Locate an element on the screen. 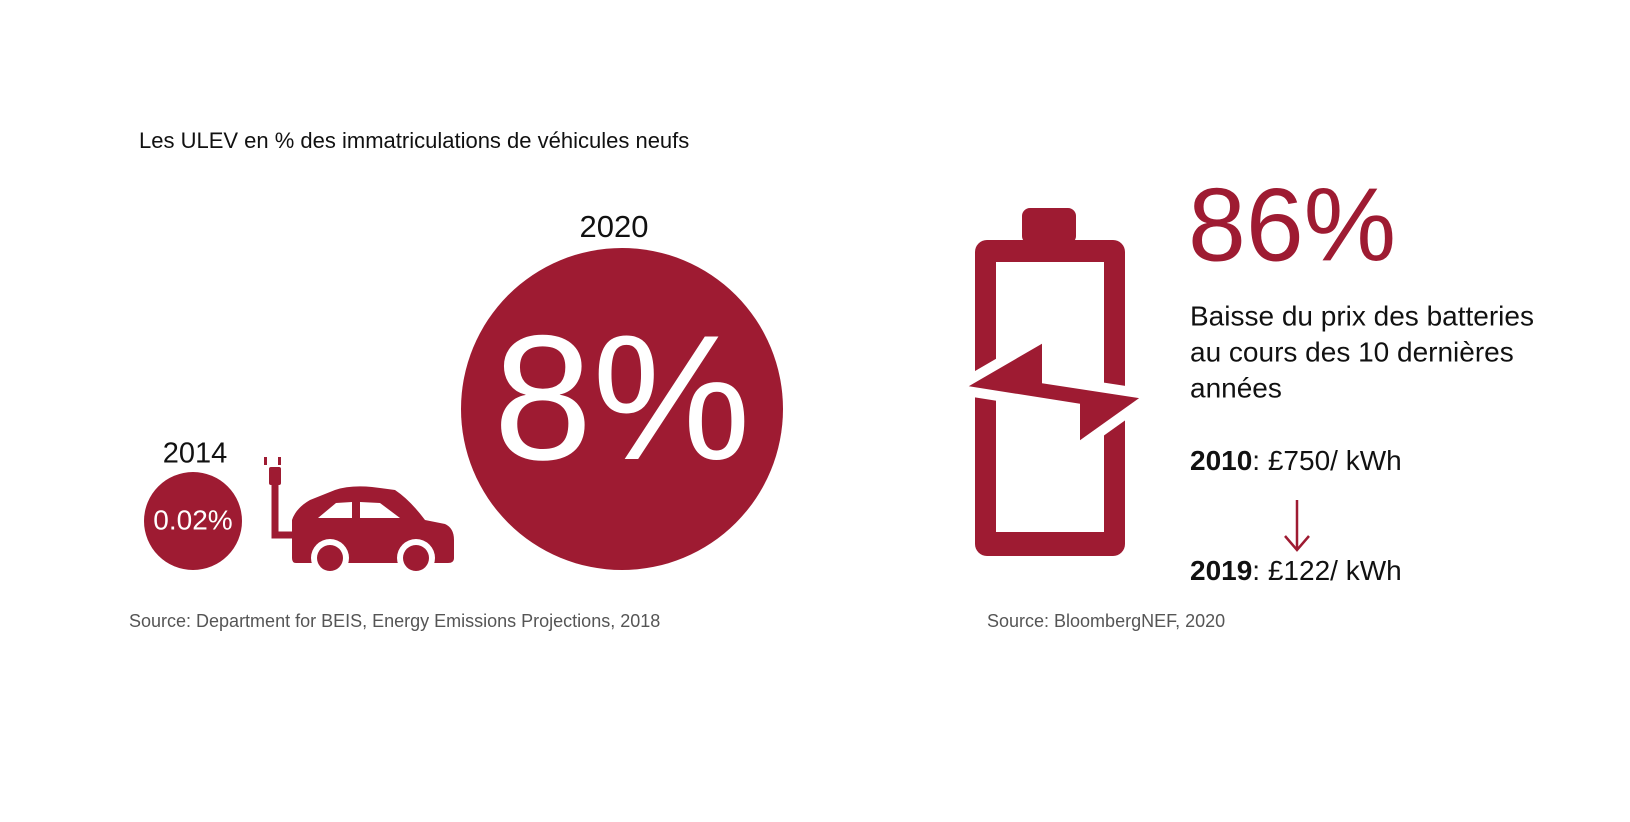 This screenshot has height=822, width=1630. price-text: : £750/ kWh is located at coordinates (1326, 460).